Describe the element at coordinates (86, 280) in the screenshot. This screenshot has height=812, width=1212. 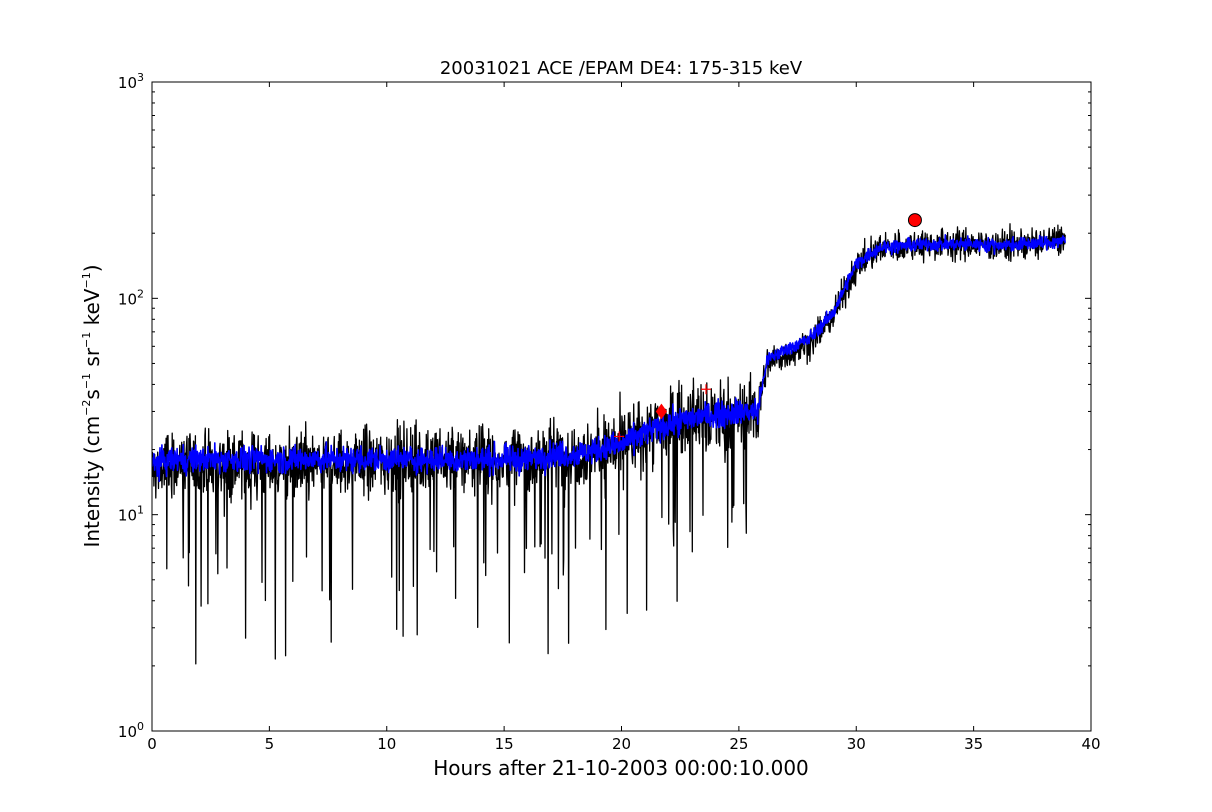
I see `y-label-exp4: −1` at that location.